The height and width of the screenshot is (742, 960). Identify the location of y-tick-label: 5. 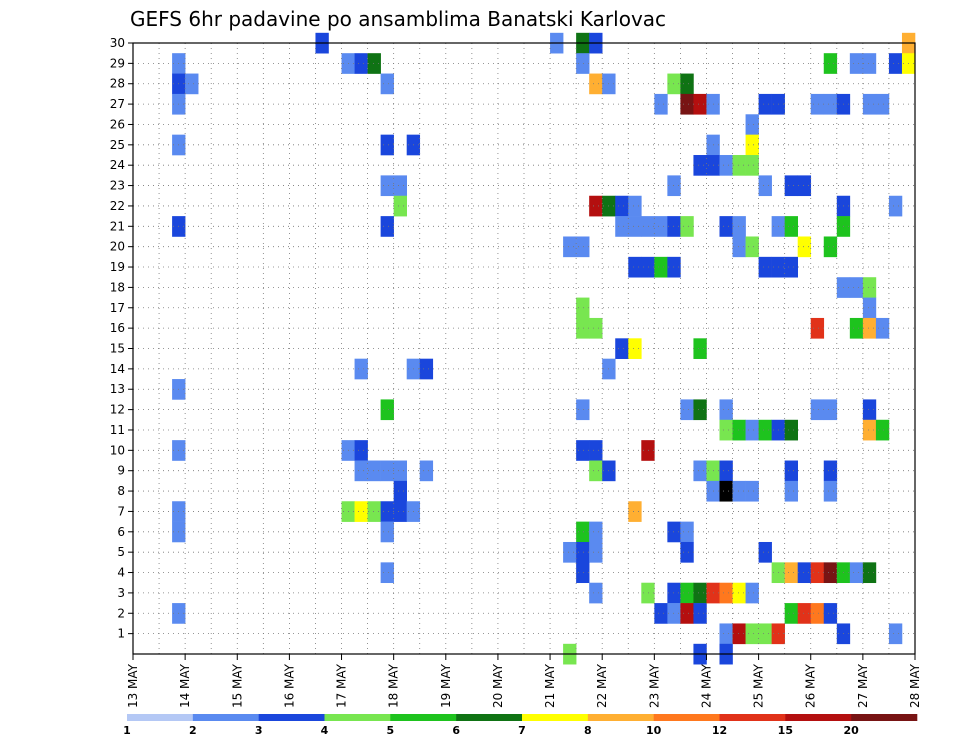
(121, 552).